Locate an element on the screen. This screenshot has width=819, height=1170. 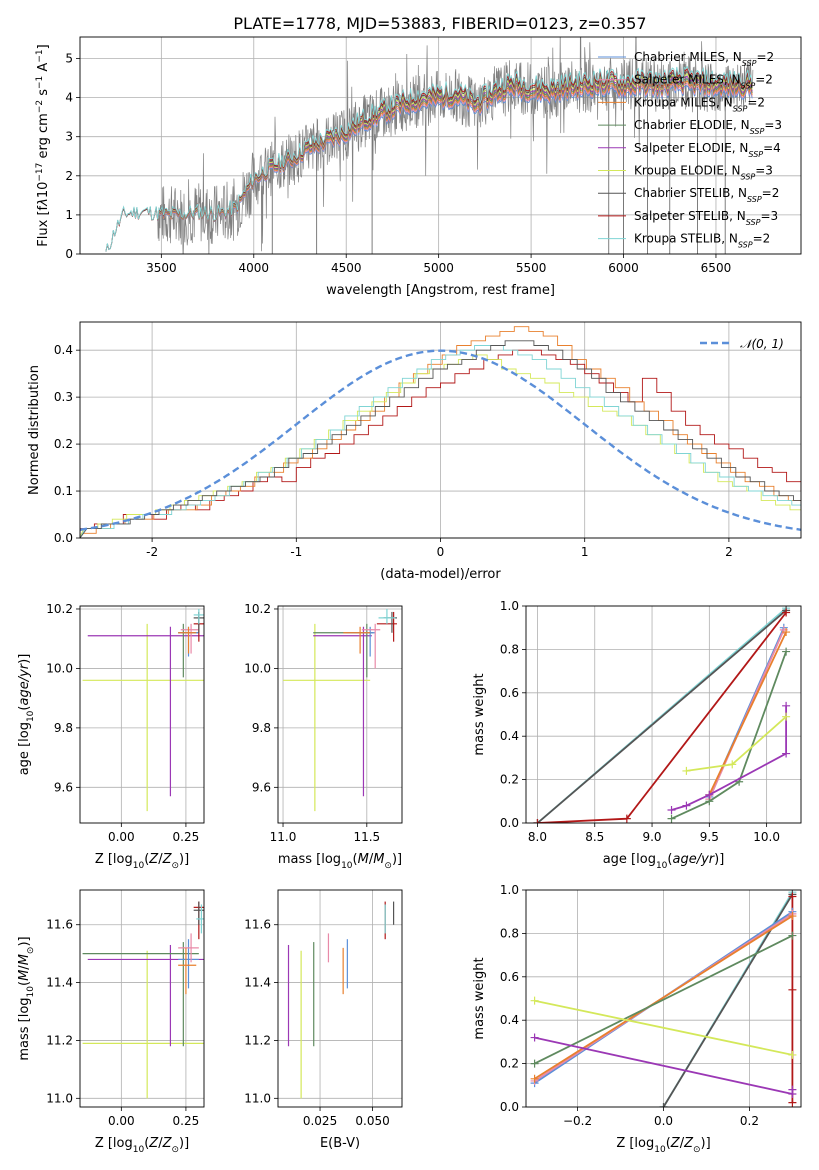
histogram-series-salpeter_stelib is located at coordinates (440, 443).